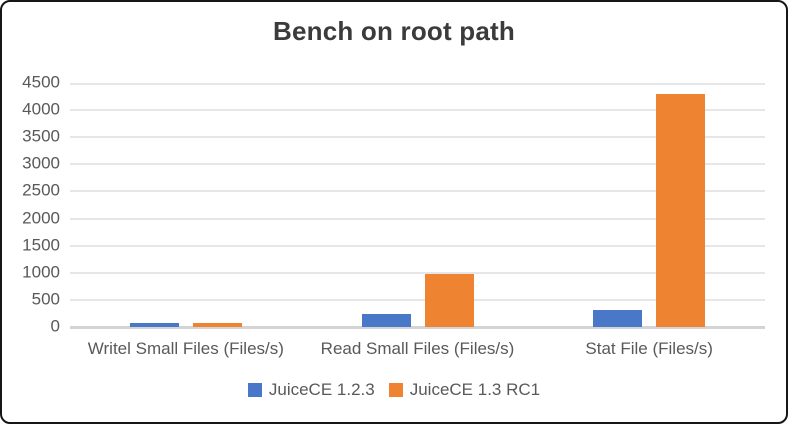  I want to click on y-tick-label: 500, so click(45, 299).